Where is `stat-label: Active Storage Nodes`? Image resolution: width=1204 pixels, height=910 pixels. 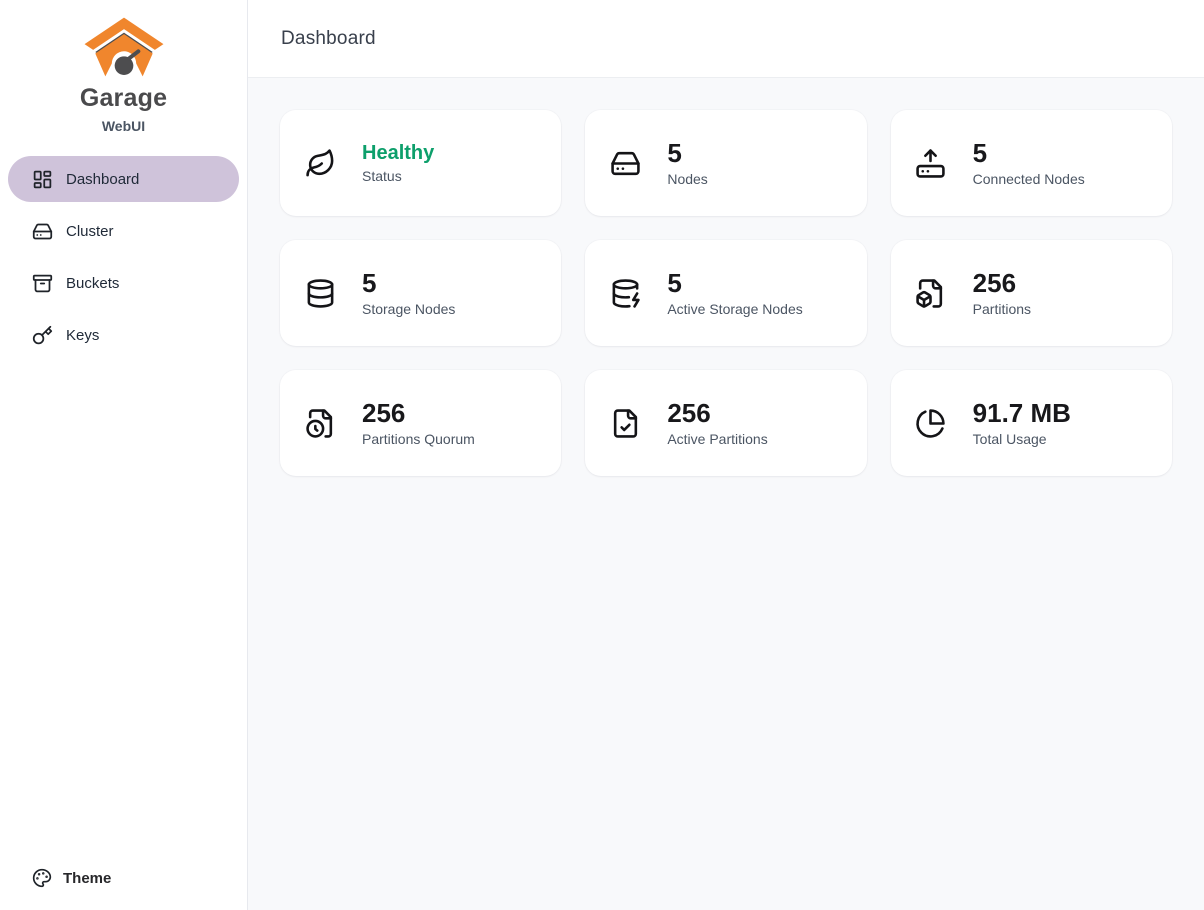 stat-label: Active Storage Nodes is located at coordinates (735, 309).